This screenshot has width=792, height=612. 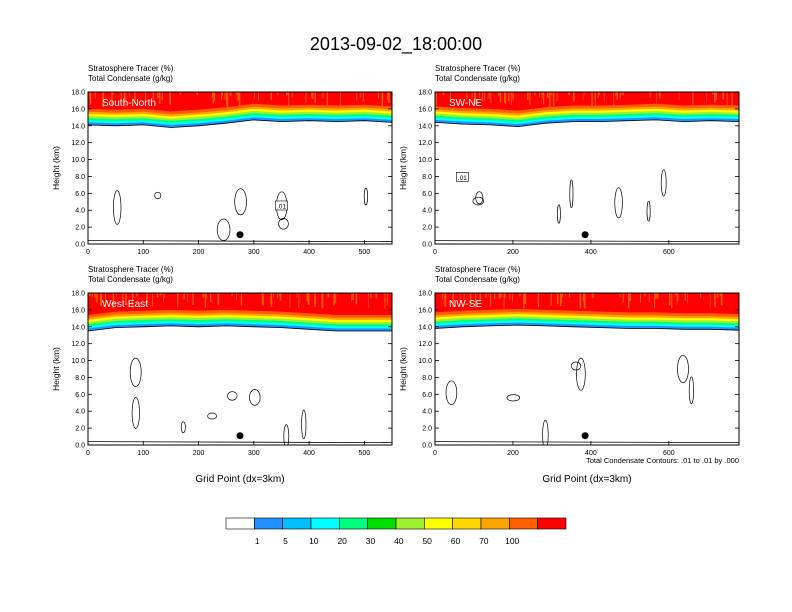 I want to click on colorbar-label: 50, so click(x=427, y=541).